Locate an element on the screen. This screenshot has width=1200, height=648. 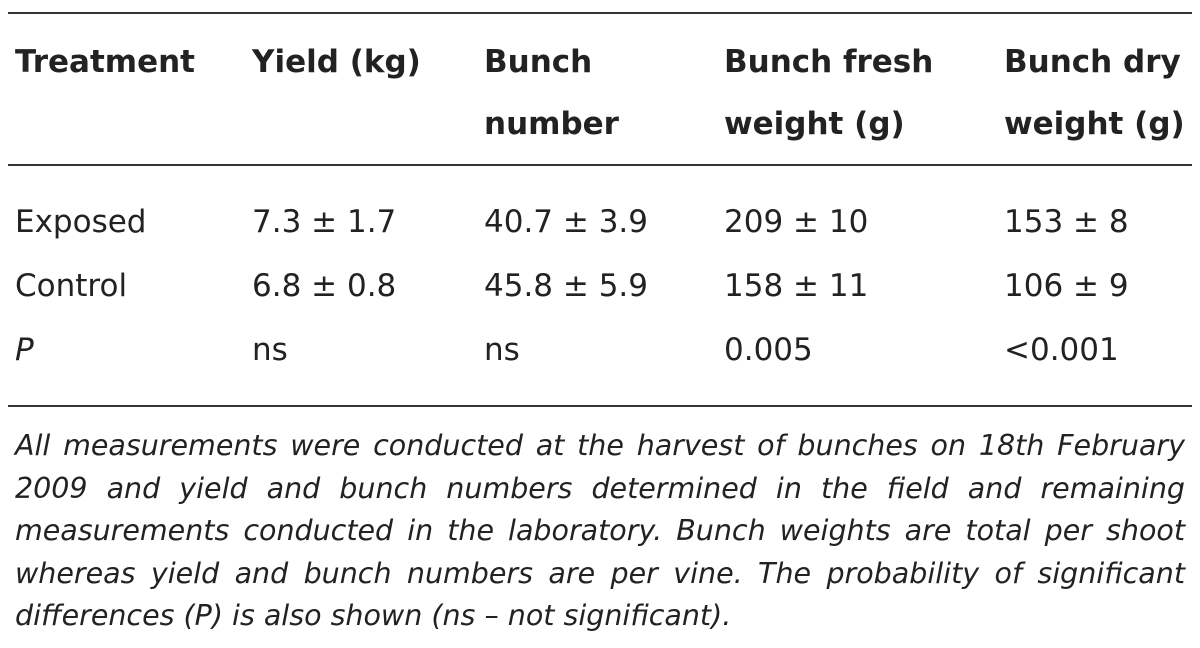
table-cell: 0.005 is located at coordinates (768, 350).